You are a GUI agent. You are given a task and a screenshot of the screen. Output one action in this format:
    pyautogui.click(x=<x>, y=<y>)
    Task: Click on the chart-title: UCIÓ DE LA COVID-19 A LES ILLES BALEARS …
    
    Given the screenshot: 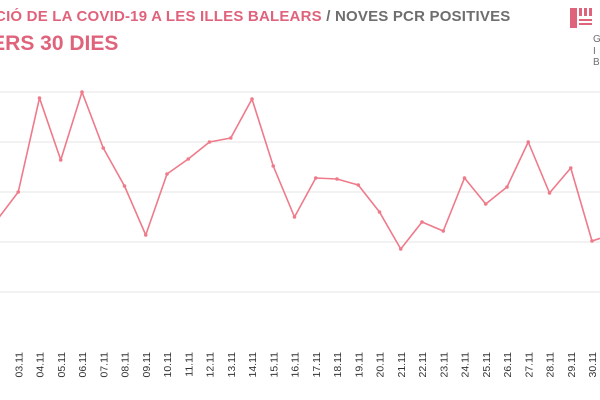 What is the action you would take?
    pyautogui.click(x=300, y=19)
    